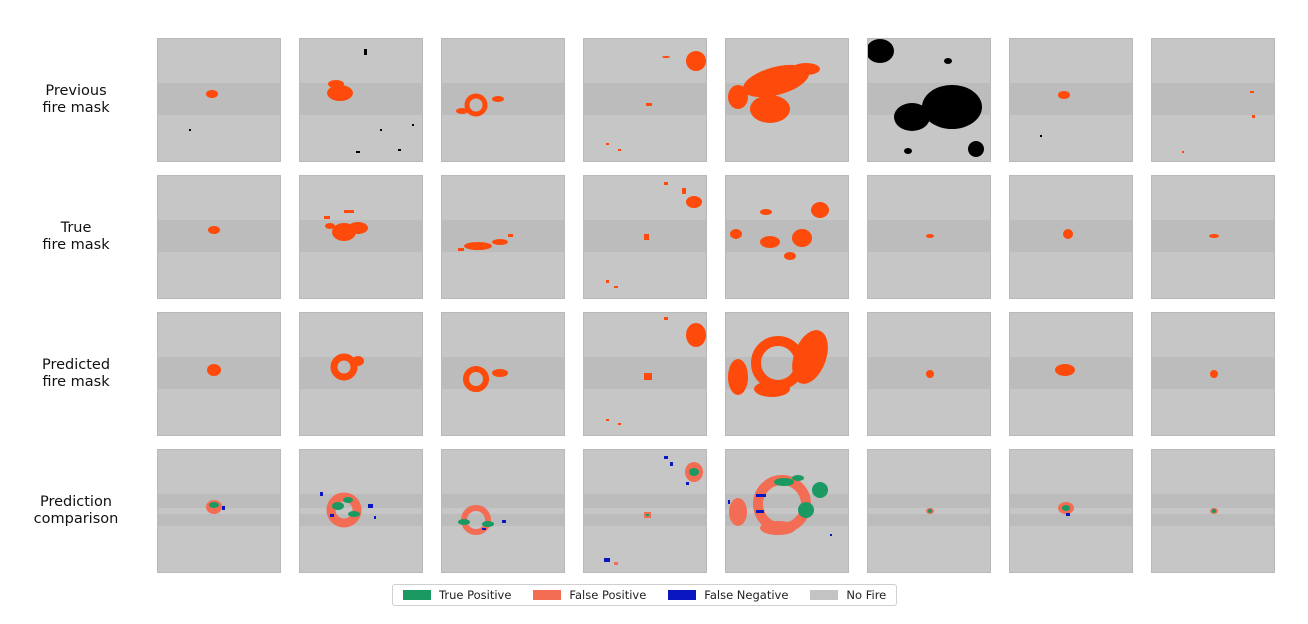 The width and height of the screenshot is (1308, 624). What do you see at coordinates (608, 595) in the screenshot?
I see `legend-label: False Positive` at bounding box center [608, 595].